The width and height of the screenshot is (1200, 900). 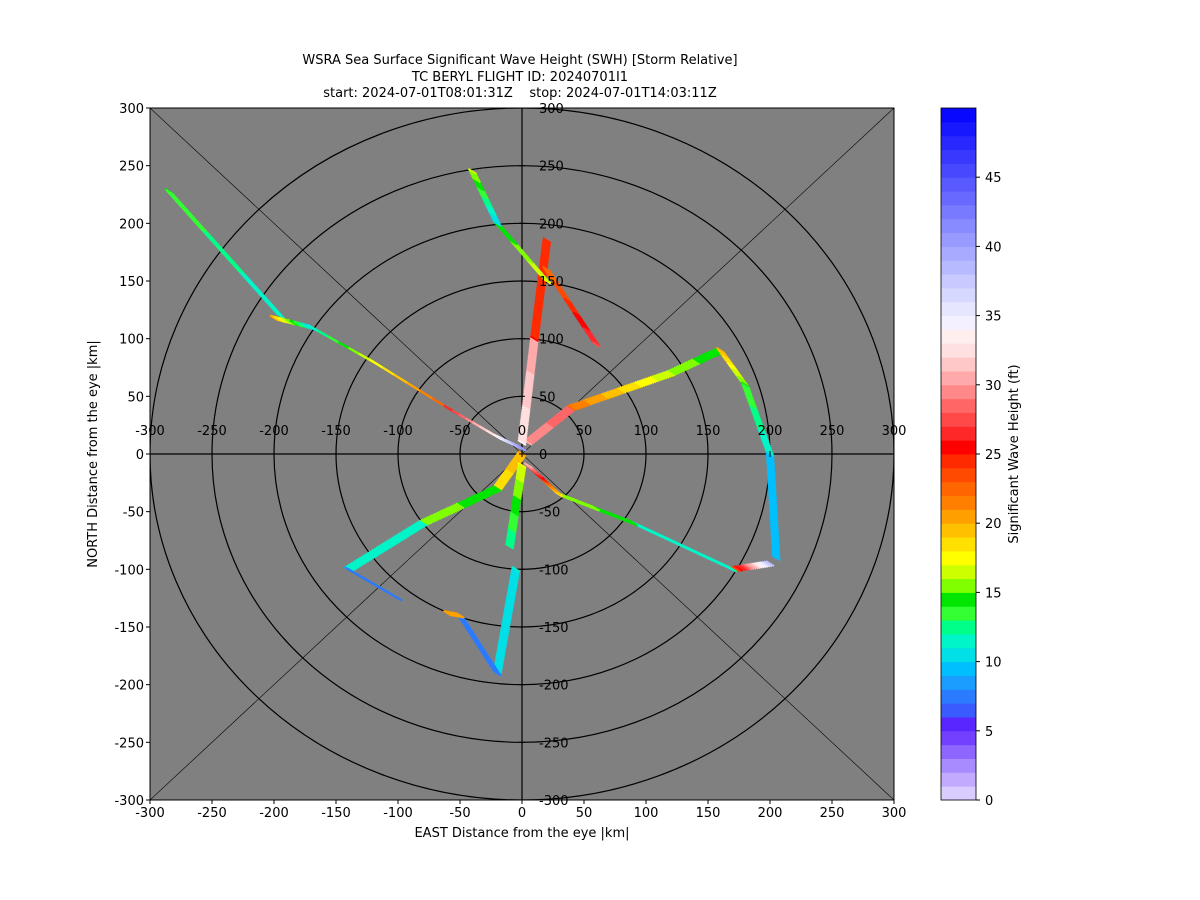 What do you see at coordinates (554, 628) in the screenshot?
I see `y-inner-tick-label: -150` at bounding box center [554, 628].